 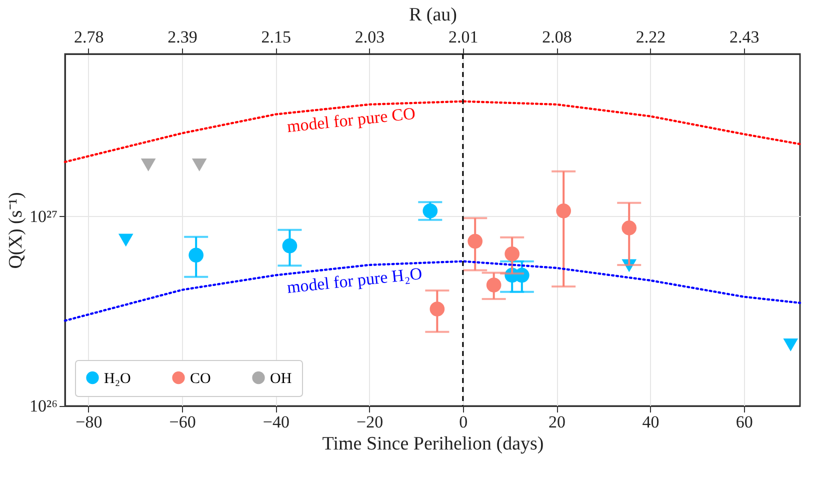 I want to click on legend-label: CO, so click(x=201, y=378).